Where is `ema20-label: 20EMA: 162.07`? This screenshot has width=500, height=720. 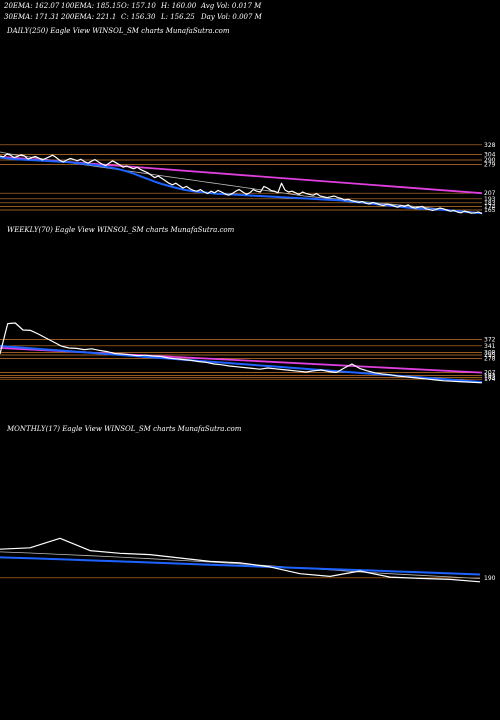
ema20-label: 20EMA: 162.07 is located at coordinates (32, 6).